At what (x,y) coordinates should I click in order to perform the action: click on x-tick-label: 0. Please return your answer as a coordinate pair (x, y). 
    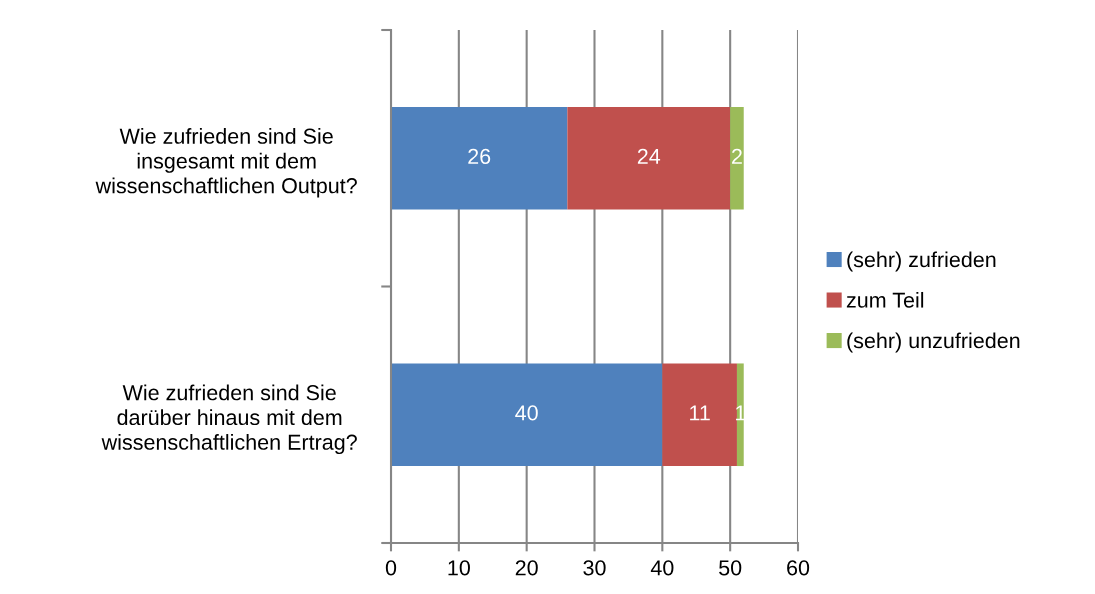
    Looking at the image, I should click on (391, 568).